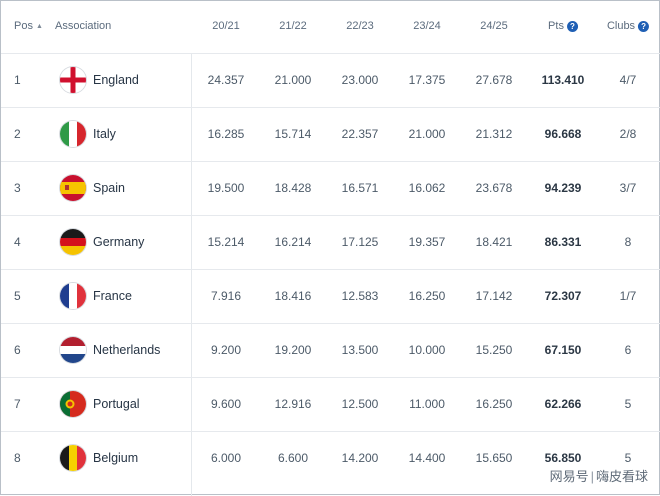  Describe the element at coordinates (360, 134) in the screenshot. I see `season-2223-value: 22.357` at that location.